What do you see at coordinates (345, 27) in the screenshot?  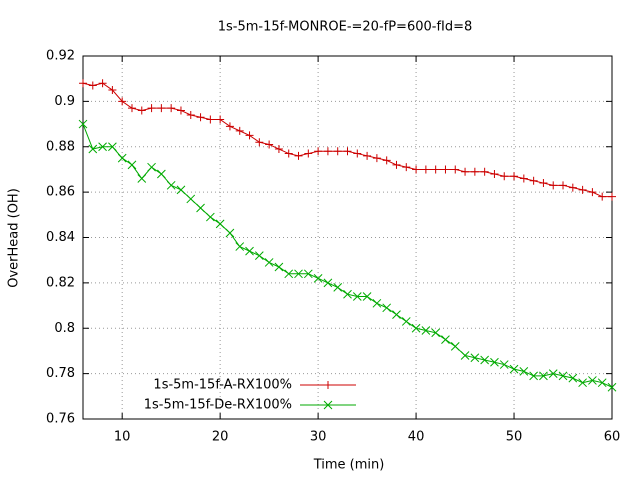 I see `chart-title: 1s-5m-15f-MONROE-=20-fP=600-fId=8` at bounding box center [345, 27].